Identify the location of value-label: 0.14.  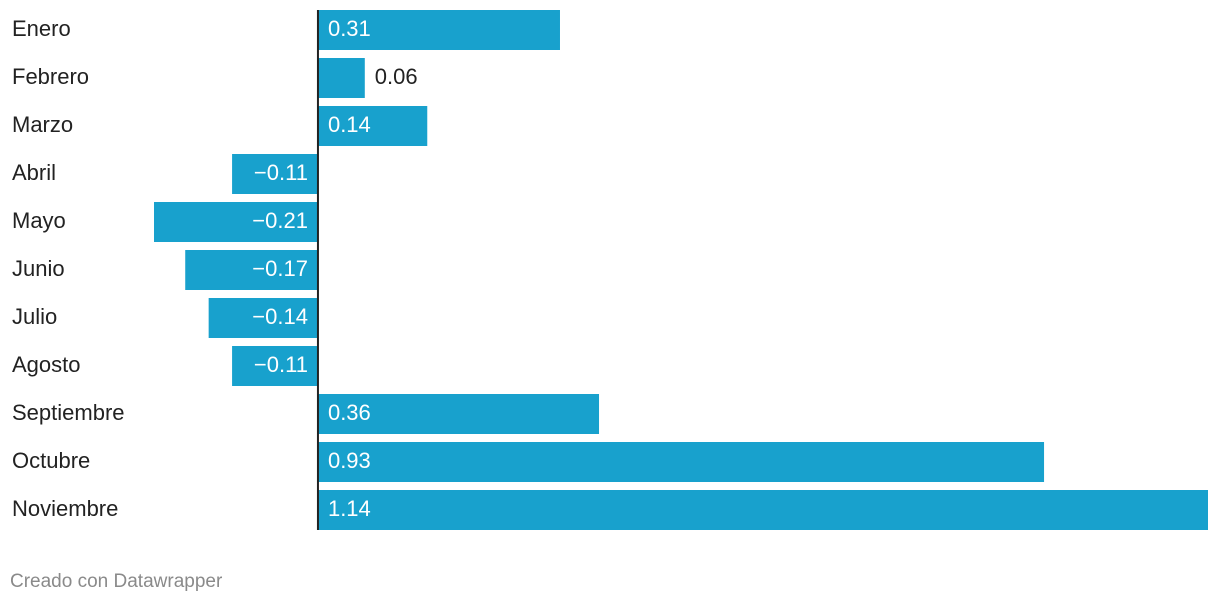
(349, 124).